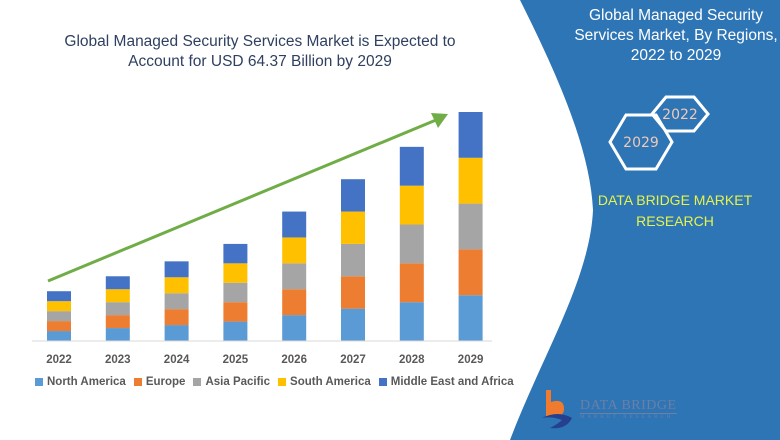  Describe the element at coordinates (470, 180) in the screenshot. I see `bar-segment-2029-south-america` at that location.